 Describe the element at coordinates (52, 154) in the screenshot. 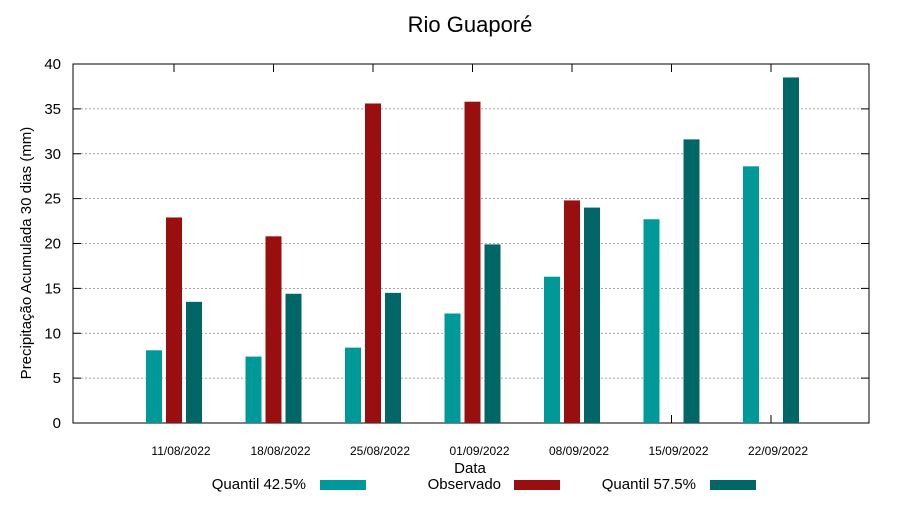

I see `y-tick-label: 30` at that location.